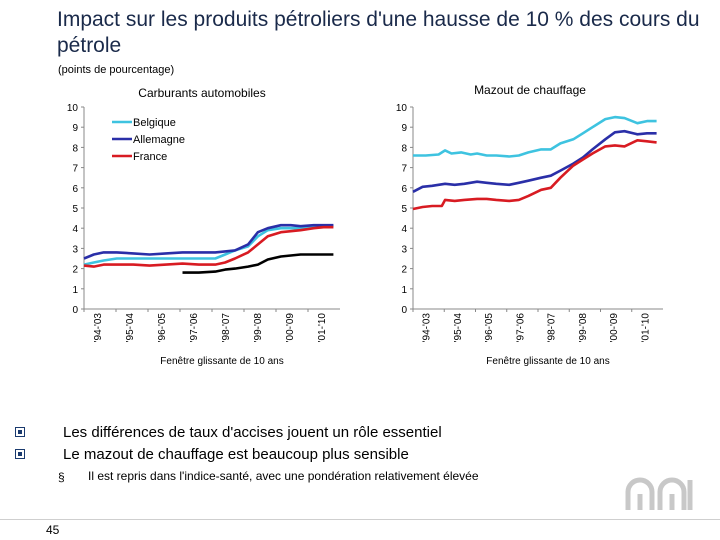  I want to click on chart-title: Carburants automobiles, so click(201, 93).